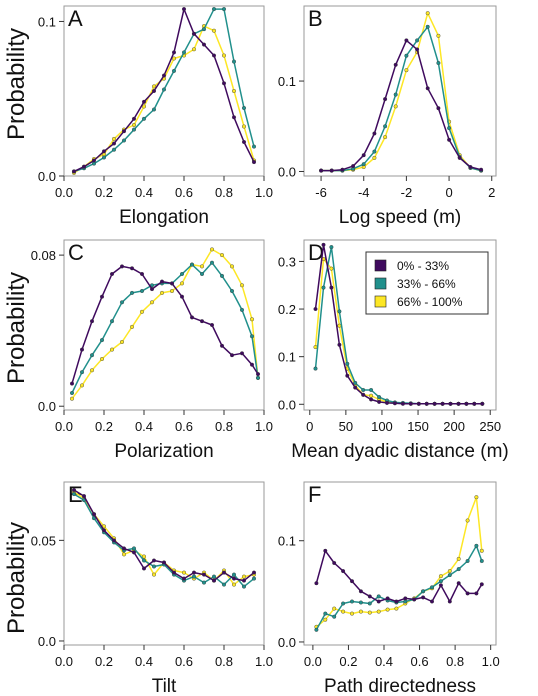  What do you see at coordinates (316, 252) in the screenshot?
I see `panel-letter: D` at bounding box center [316, 252].